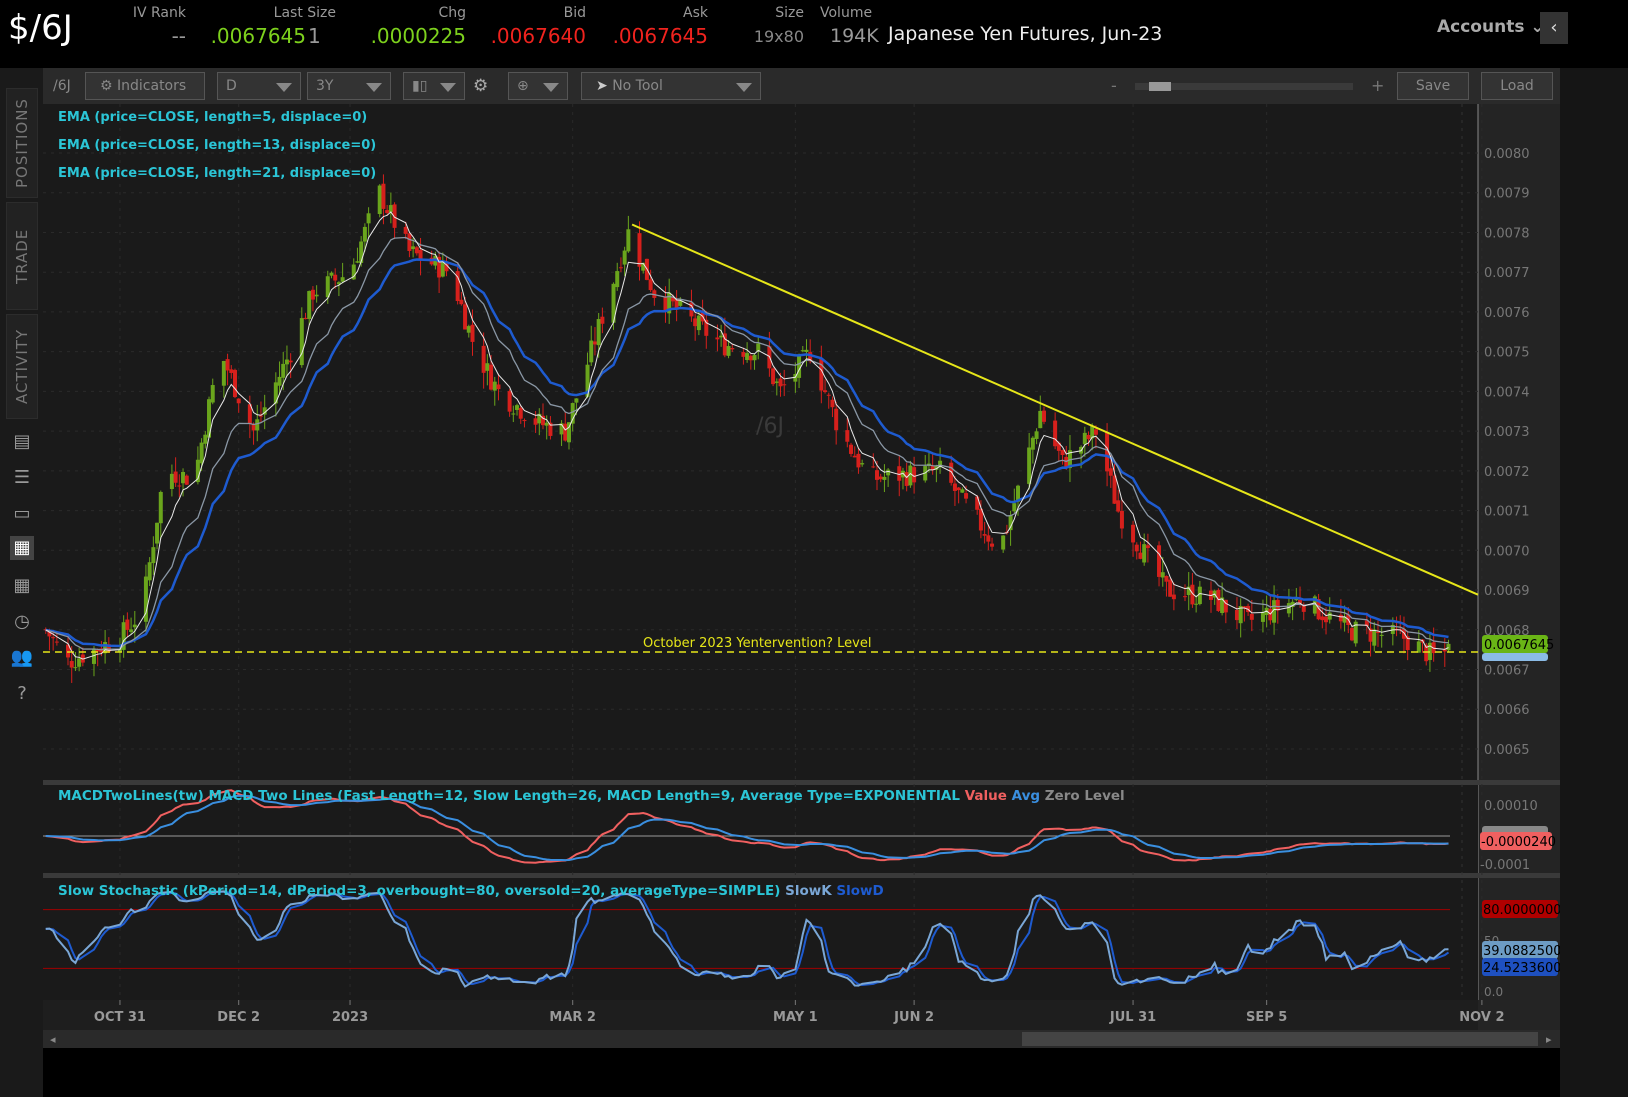 This screenshot has height=1097, width=1628. I want to click on zoom-slider, so click(1244, 86).